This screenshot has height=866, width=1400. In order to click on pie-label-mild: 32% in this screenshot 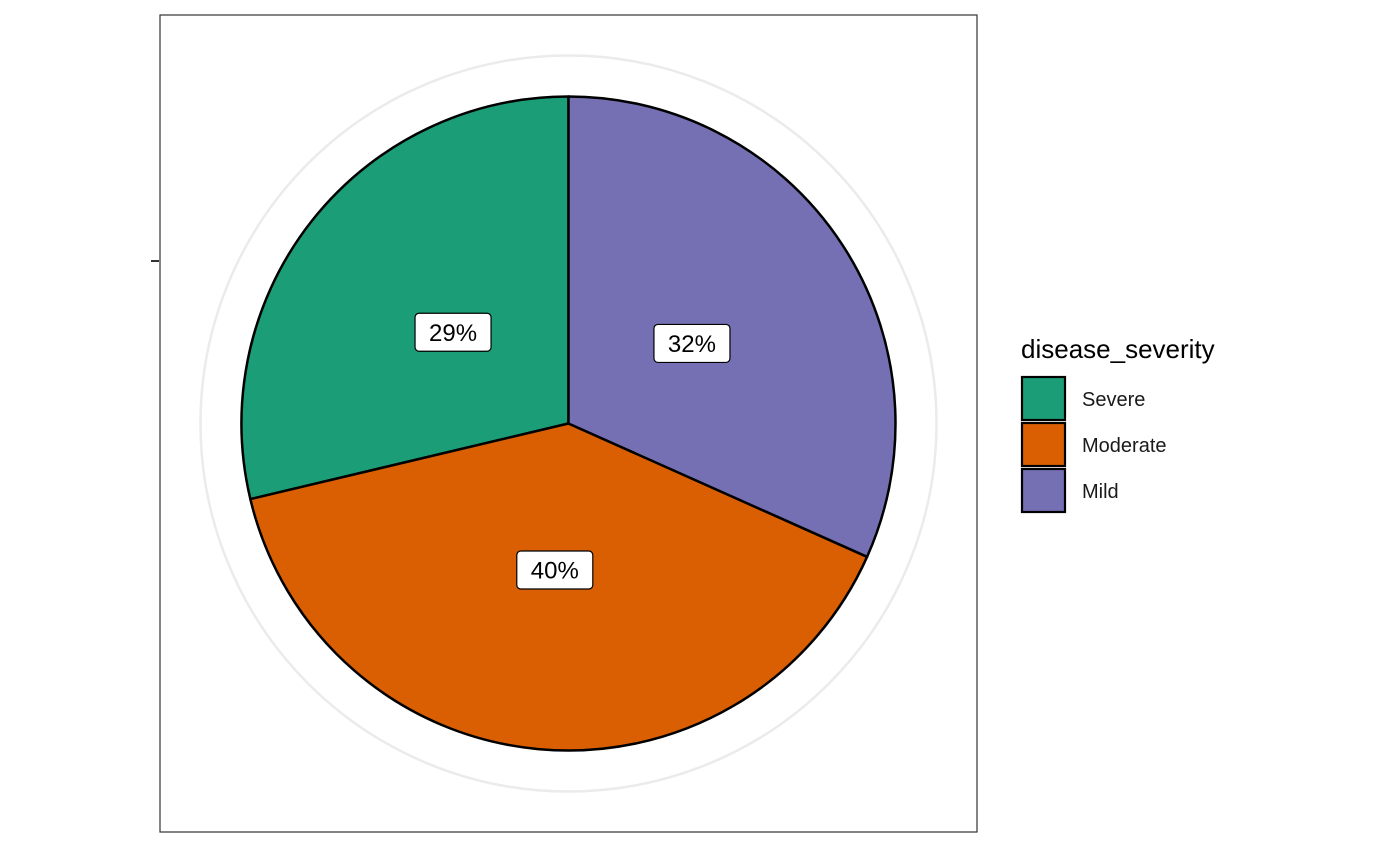, I will do `click(692, 343)`.